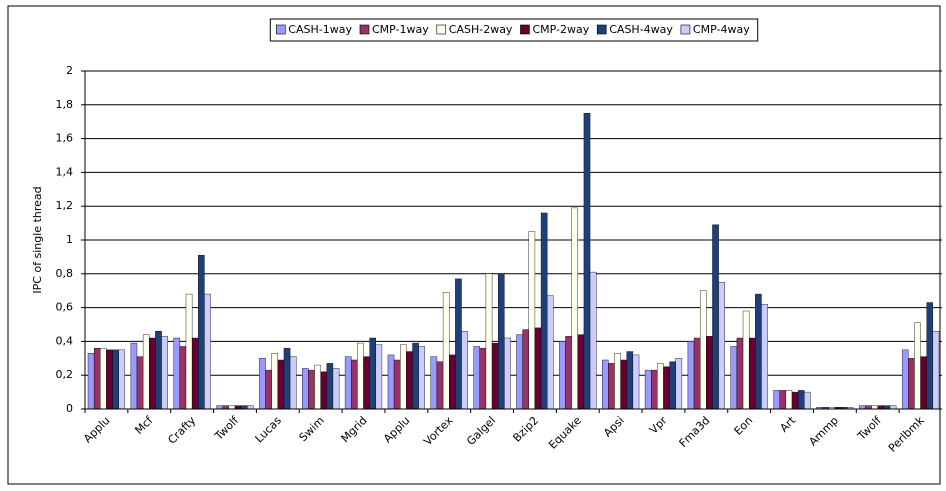 Image resolution: width=946 pixels, height=491 pixels. I want to click on y-tick-label: 0,6, so click(65, 307).